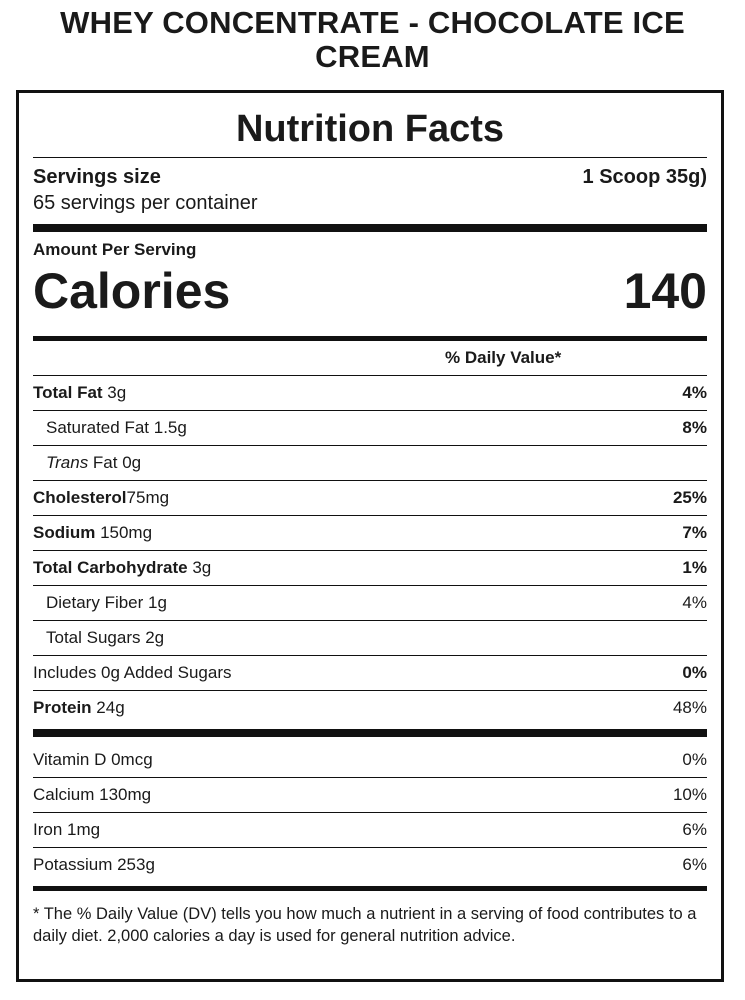 This screenshot has width=745, height=1000. Describe the element at coordinates (370, 497) in the screenshot. I see `nutrient-row-cholesterol: Cholesterol75mg 25%` at that location.